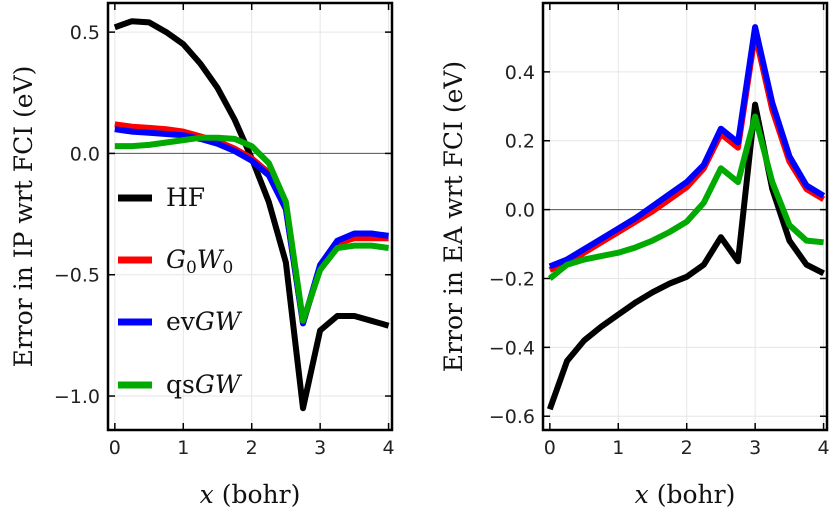  What do you see at coordinates (453, 216) in the screenshot?
I see `y-axis-title: Error in EA wrt FCI (eV)` at bounding box center [453, 216].